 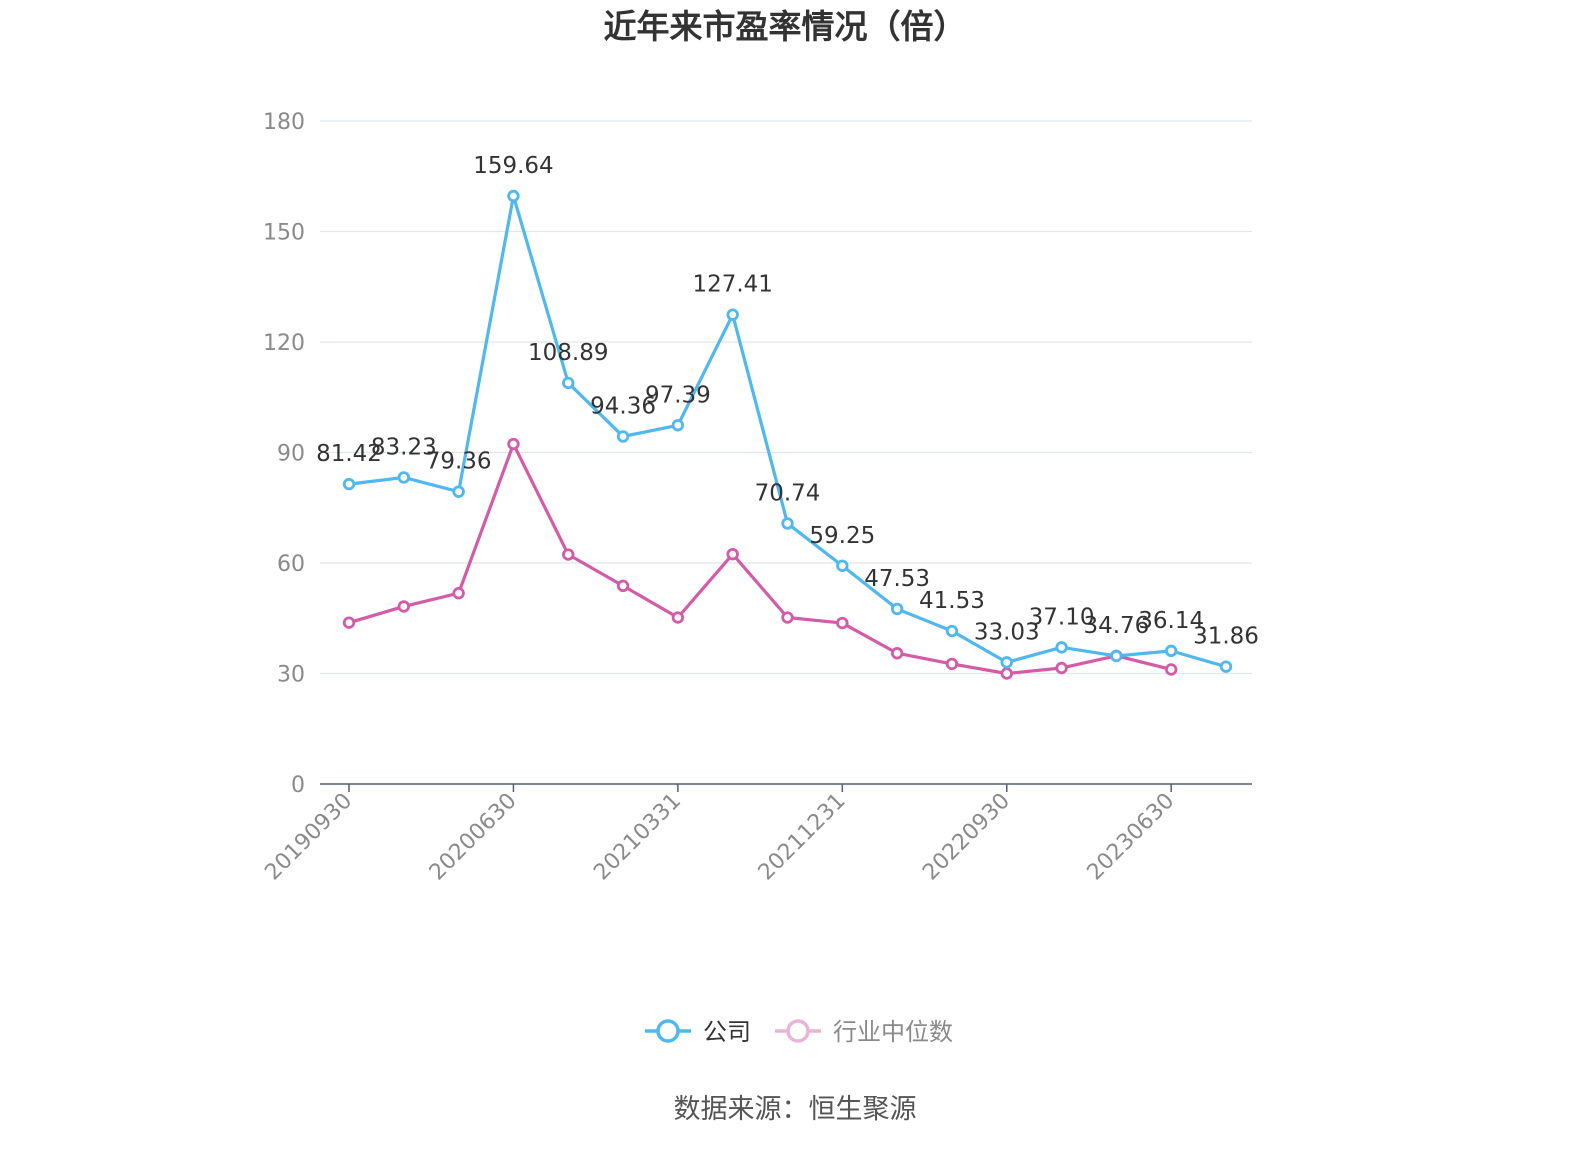 What do you see at coordinates (732, 285) in the screenshot?
I see `data-label: 127.41` at bounding box center [732, 285].